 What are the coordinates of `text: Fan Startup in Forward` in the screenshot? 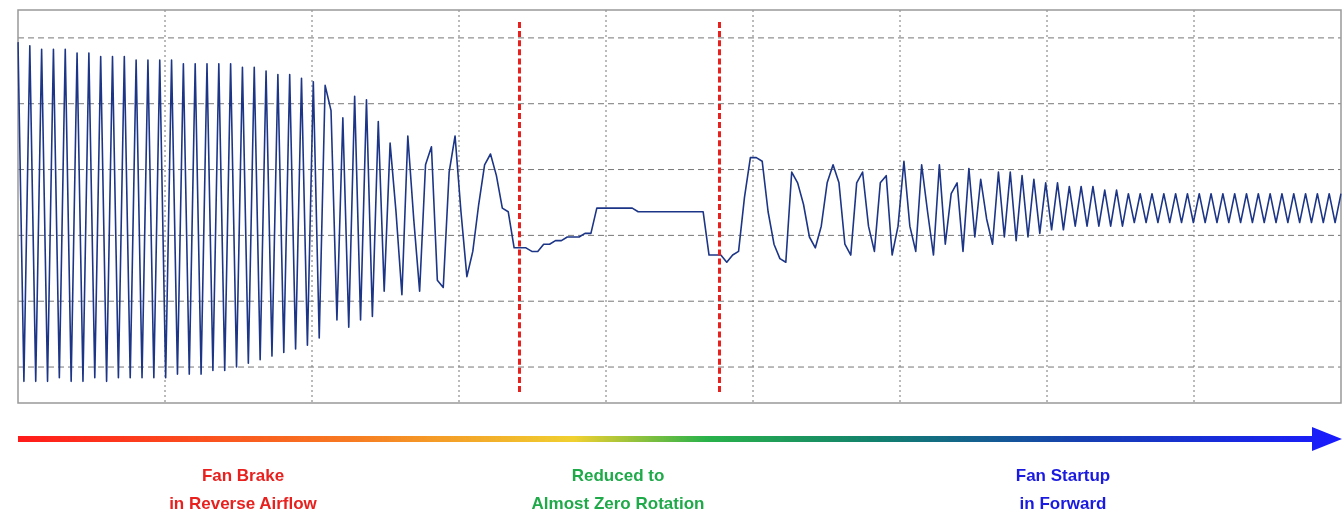 It's located at (1063, 490).